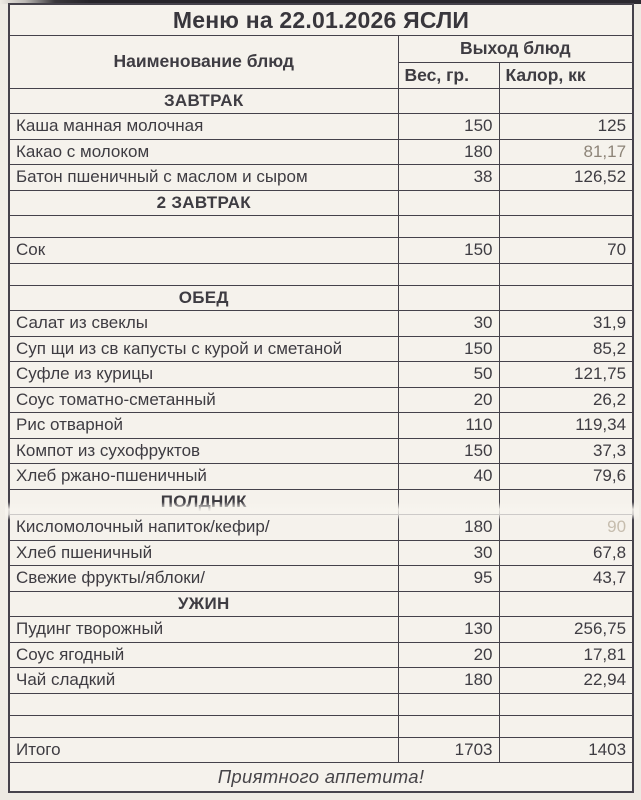 The width and height of the screenshot is (641, 800). What do you see at coordinates (566, 552) in the screenshot?
I see `calorie-cell: 67,8` at bounding box center [566, 552].